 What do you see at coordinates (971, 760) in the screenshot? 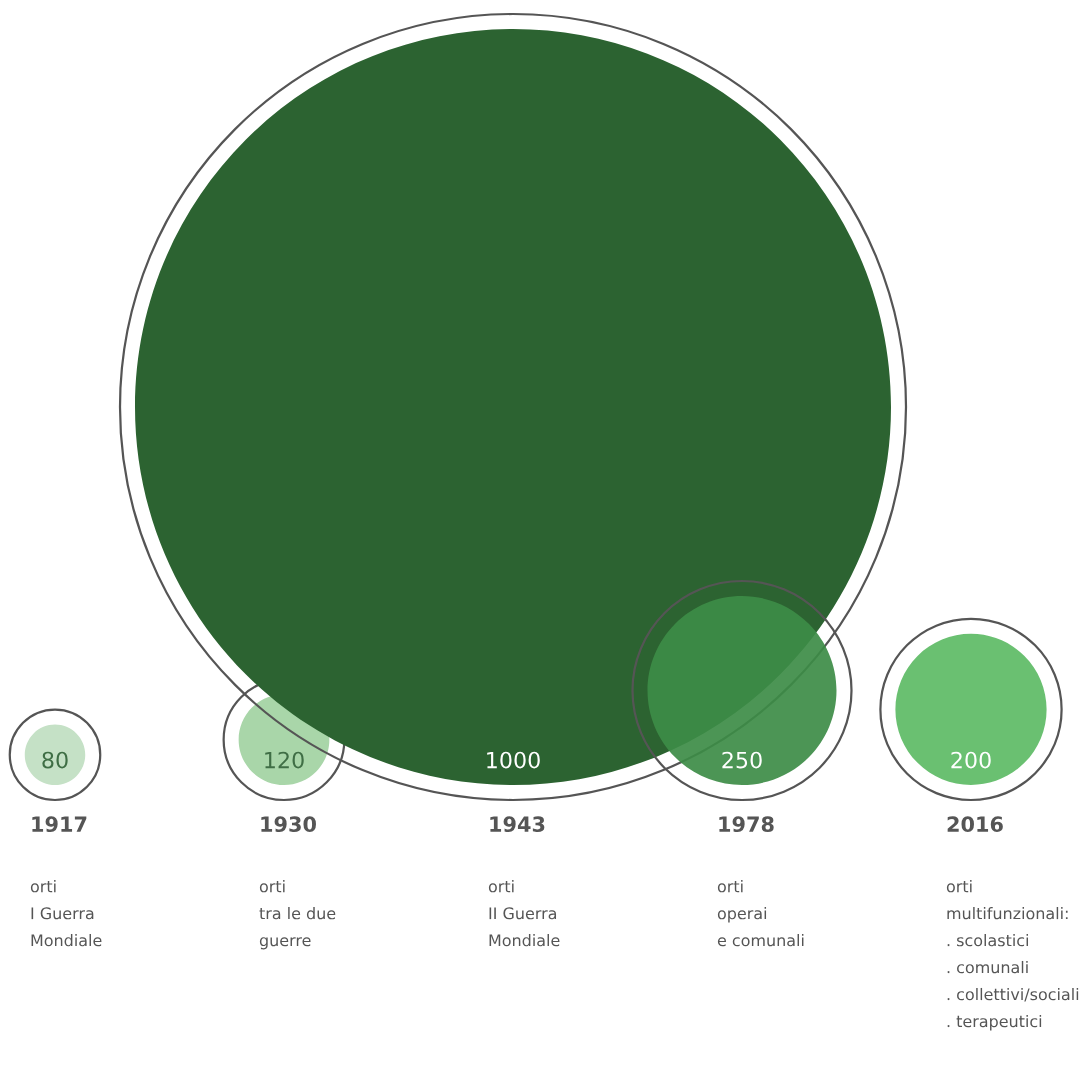
I see `data-label: 200` at bounding box center [971, 760].